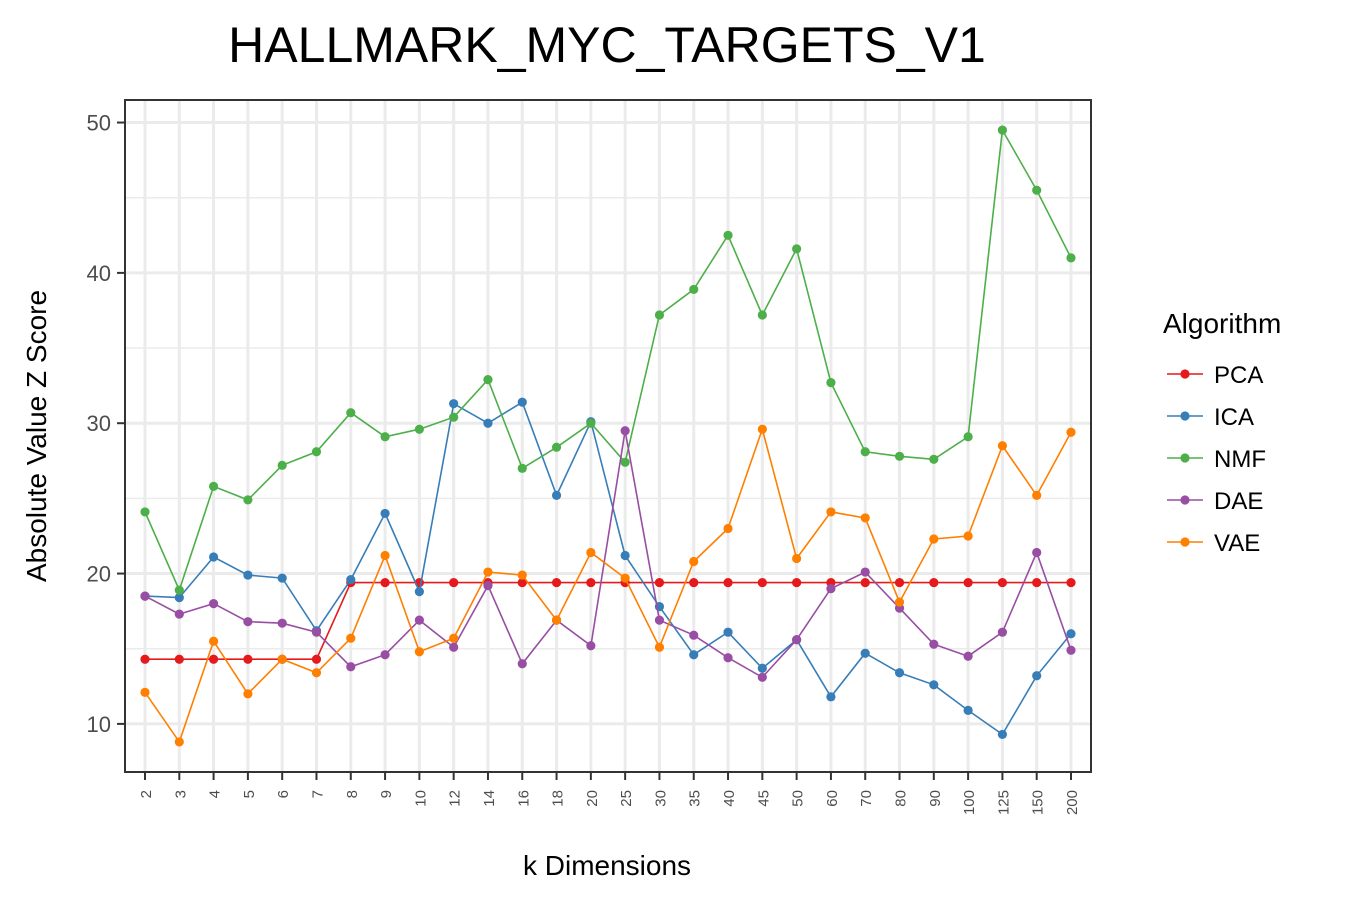 This screenshot has width=1350, height=900. Describe the element at coordinates (592, 798) in the screenshot. I see `x-tick-label: 20` at that location.